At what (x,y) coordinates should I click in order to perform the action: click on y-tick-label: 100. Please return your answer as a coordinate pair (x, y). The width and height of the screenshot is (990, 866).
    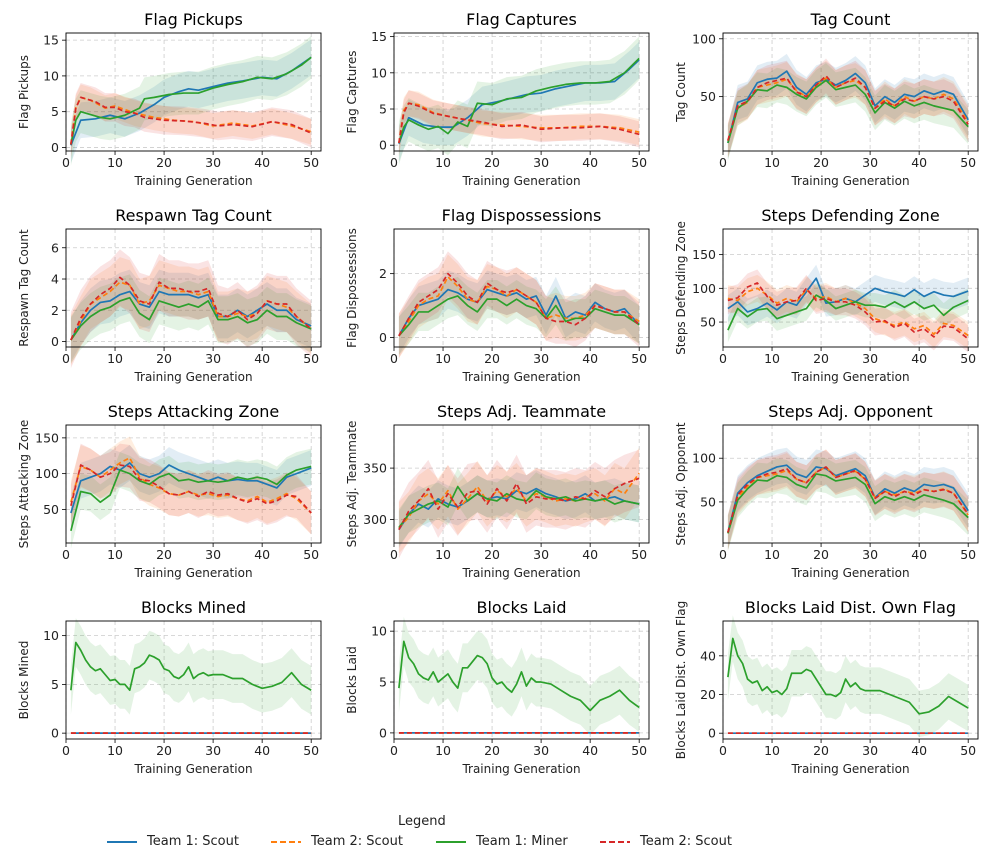
    Looking at the image, I should click on (47, 473).